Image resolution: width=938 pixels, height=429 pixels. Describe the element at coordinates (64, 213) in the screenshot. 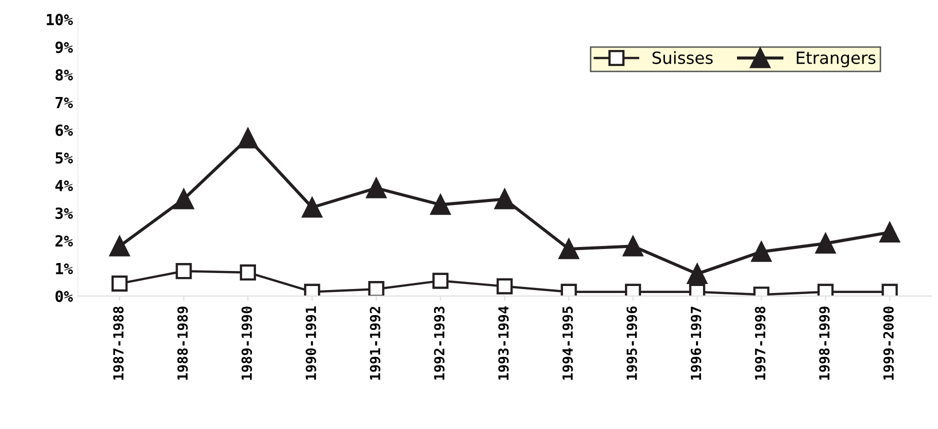

I see `y-tick-label: 3%` at that location.